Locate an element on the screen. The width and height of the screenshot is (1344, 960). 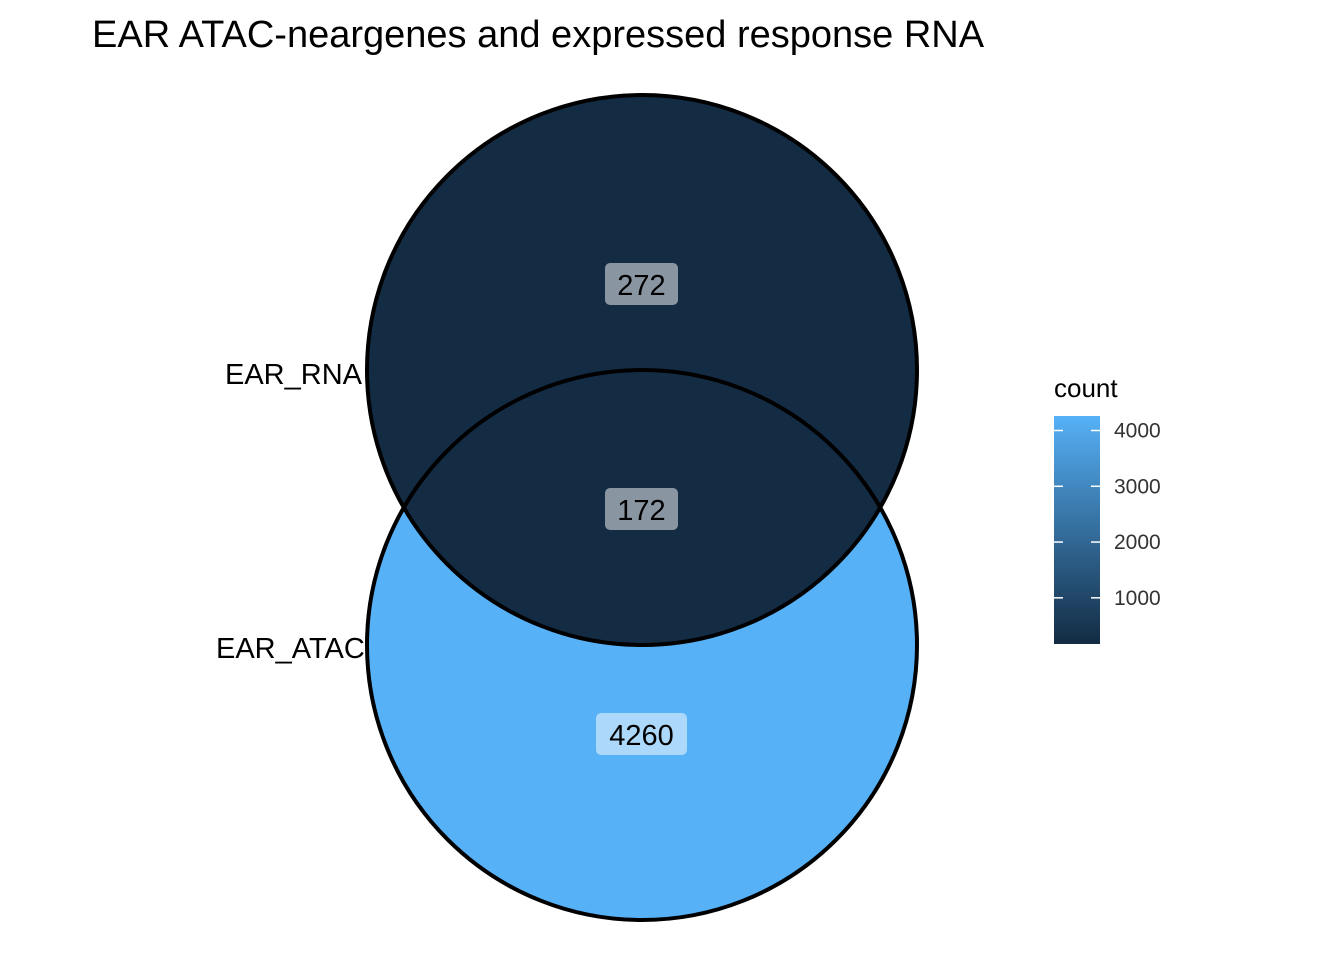
count-label-atac-only: 4260 is located at coordinates (641, 736).